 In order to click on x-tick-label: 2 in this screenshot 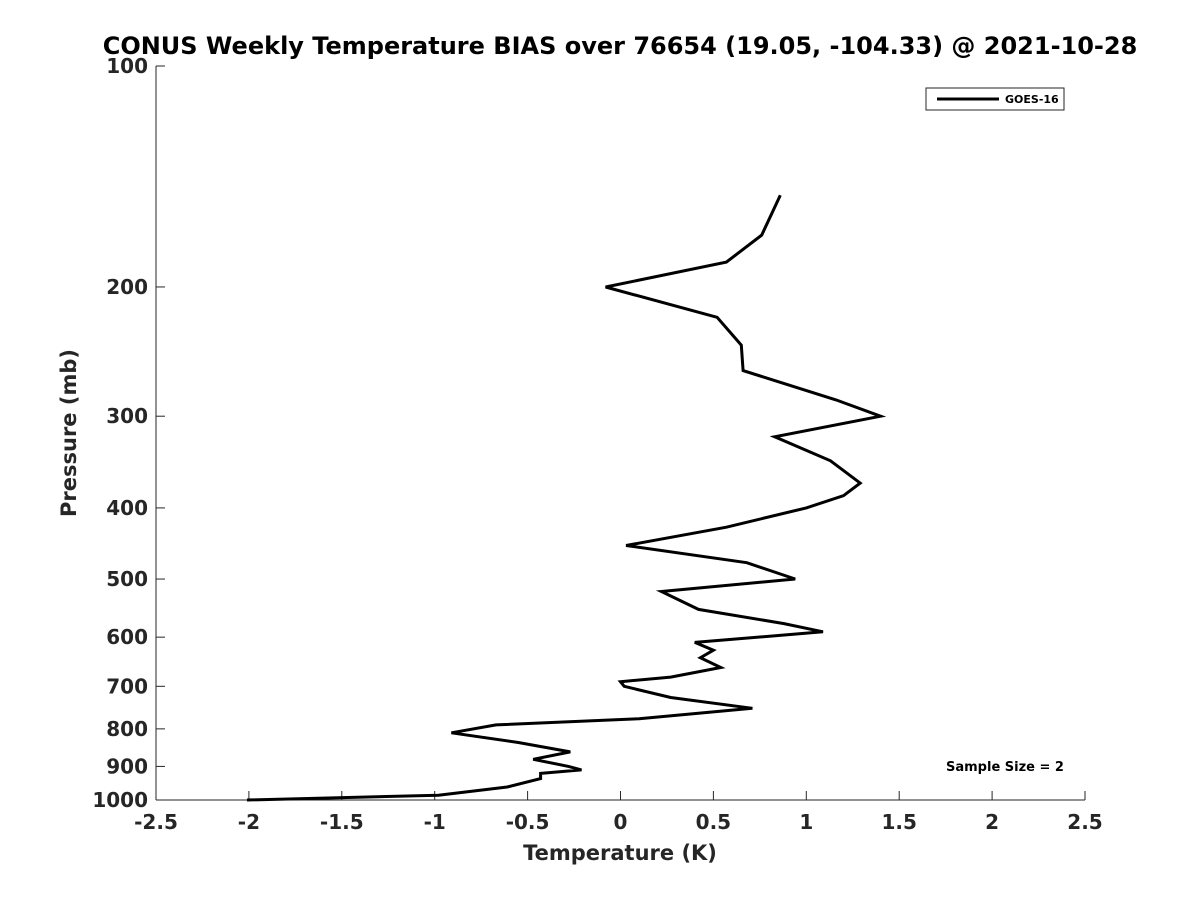, I will do `click(992, 822)`.